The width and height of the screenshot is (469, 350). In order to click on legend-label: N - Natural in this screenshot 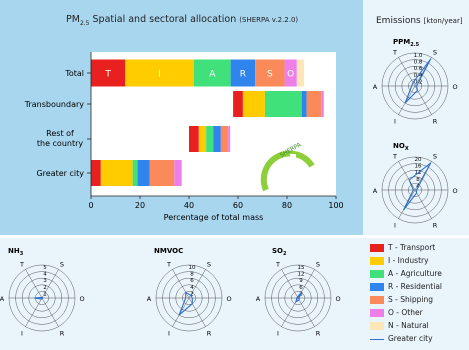, I will do `click(408, 325)`.